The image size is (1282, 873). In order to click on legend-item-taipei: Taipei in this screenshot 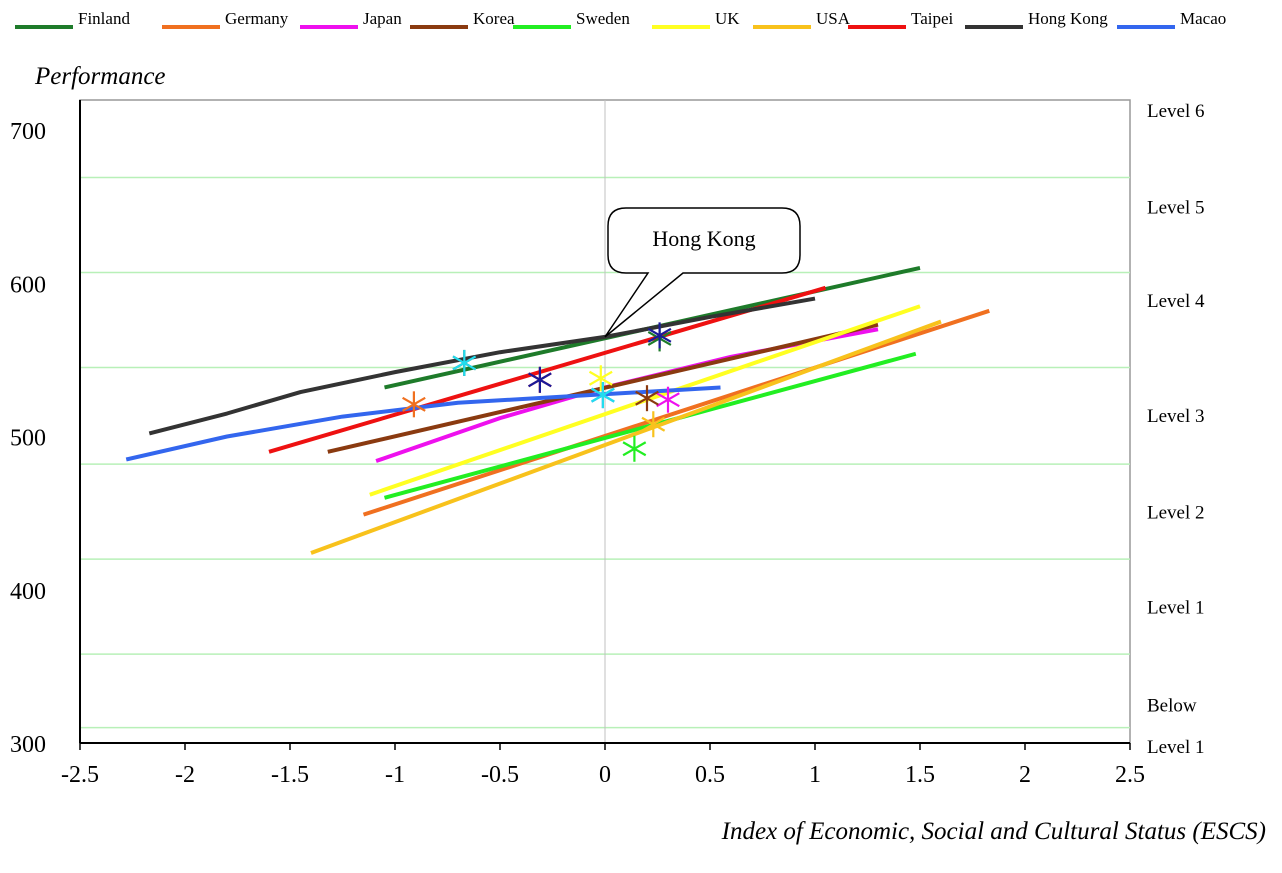, I will do `click(901, 19)`.